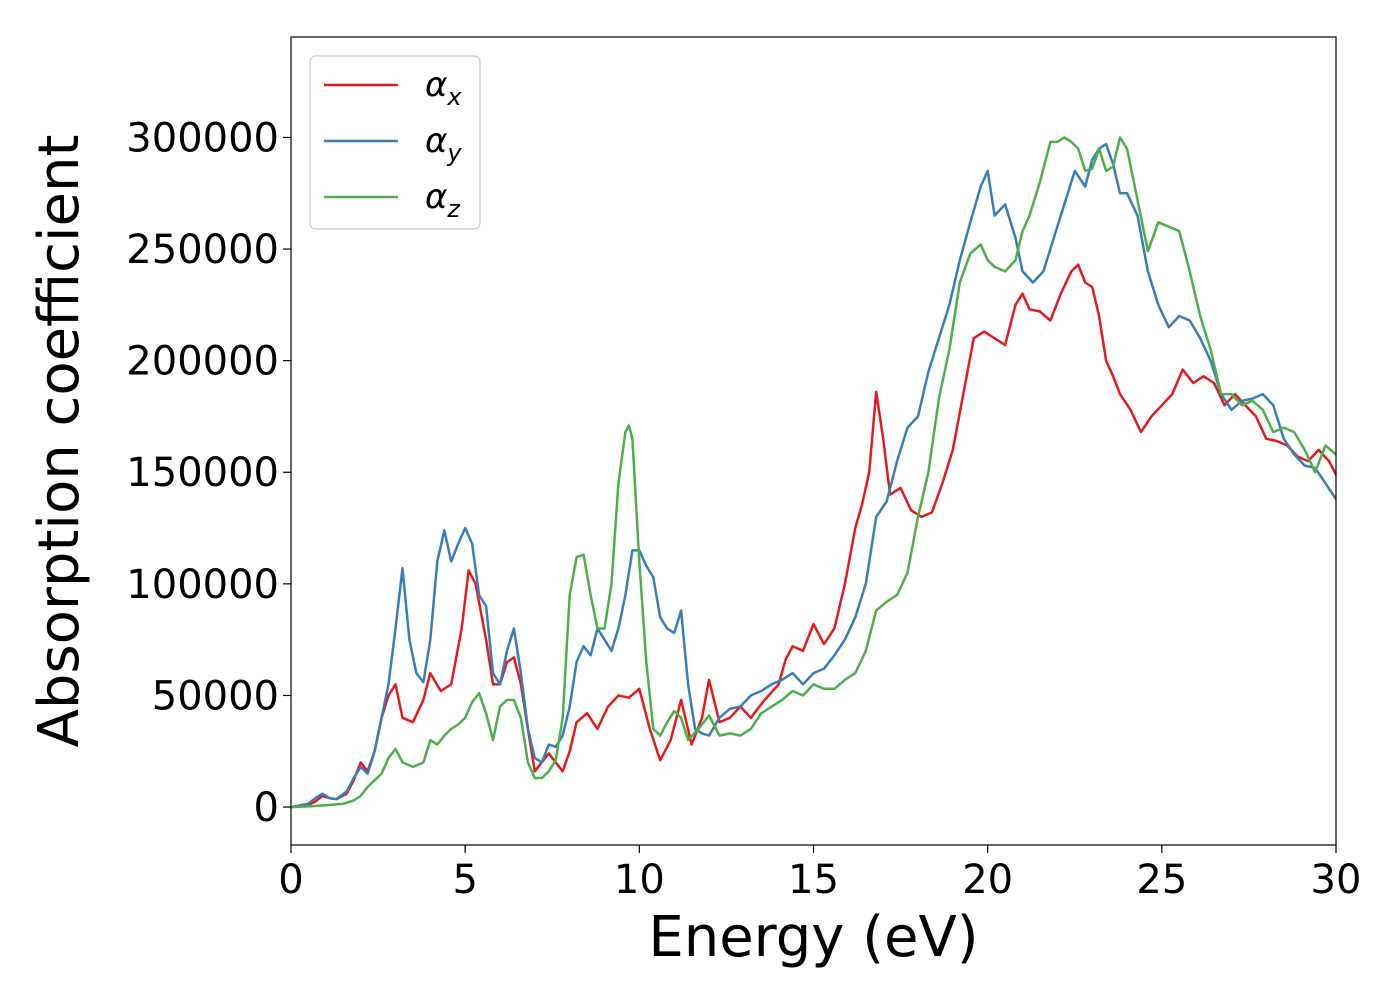  I want to click on x-axis: 0 5 10 15 20 25 30, so click(819, 874).